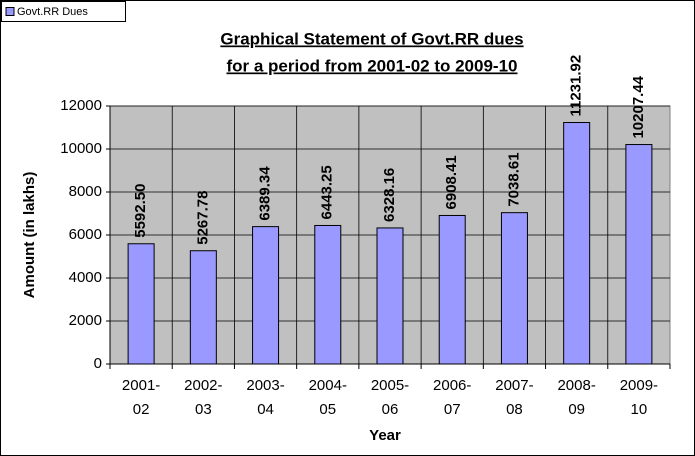  Describe the element at coordinates (203, 397) in the screenshot. I see `x-tick-label: 2002-03` at that location.